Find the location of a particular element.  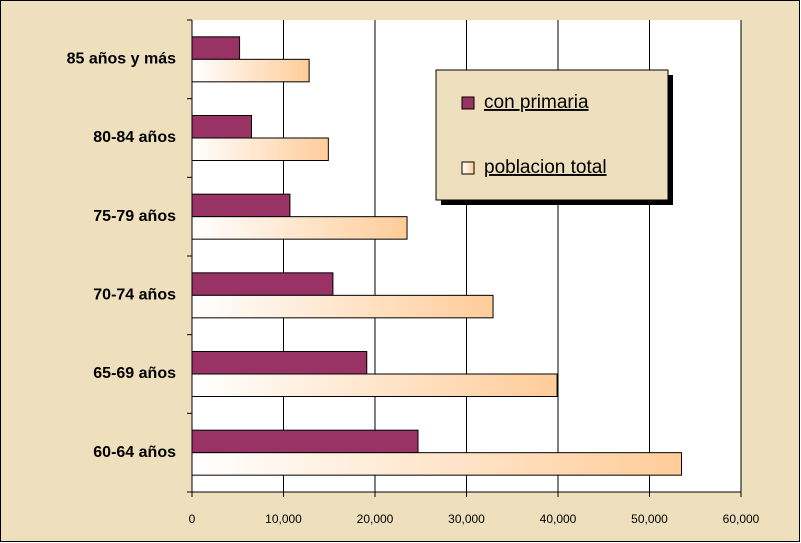

x-tick-label: 40,000 is located at coordinates (558, 519).